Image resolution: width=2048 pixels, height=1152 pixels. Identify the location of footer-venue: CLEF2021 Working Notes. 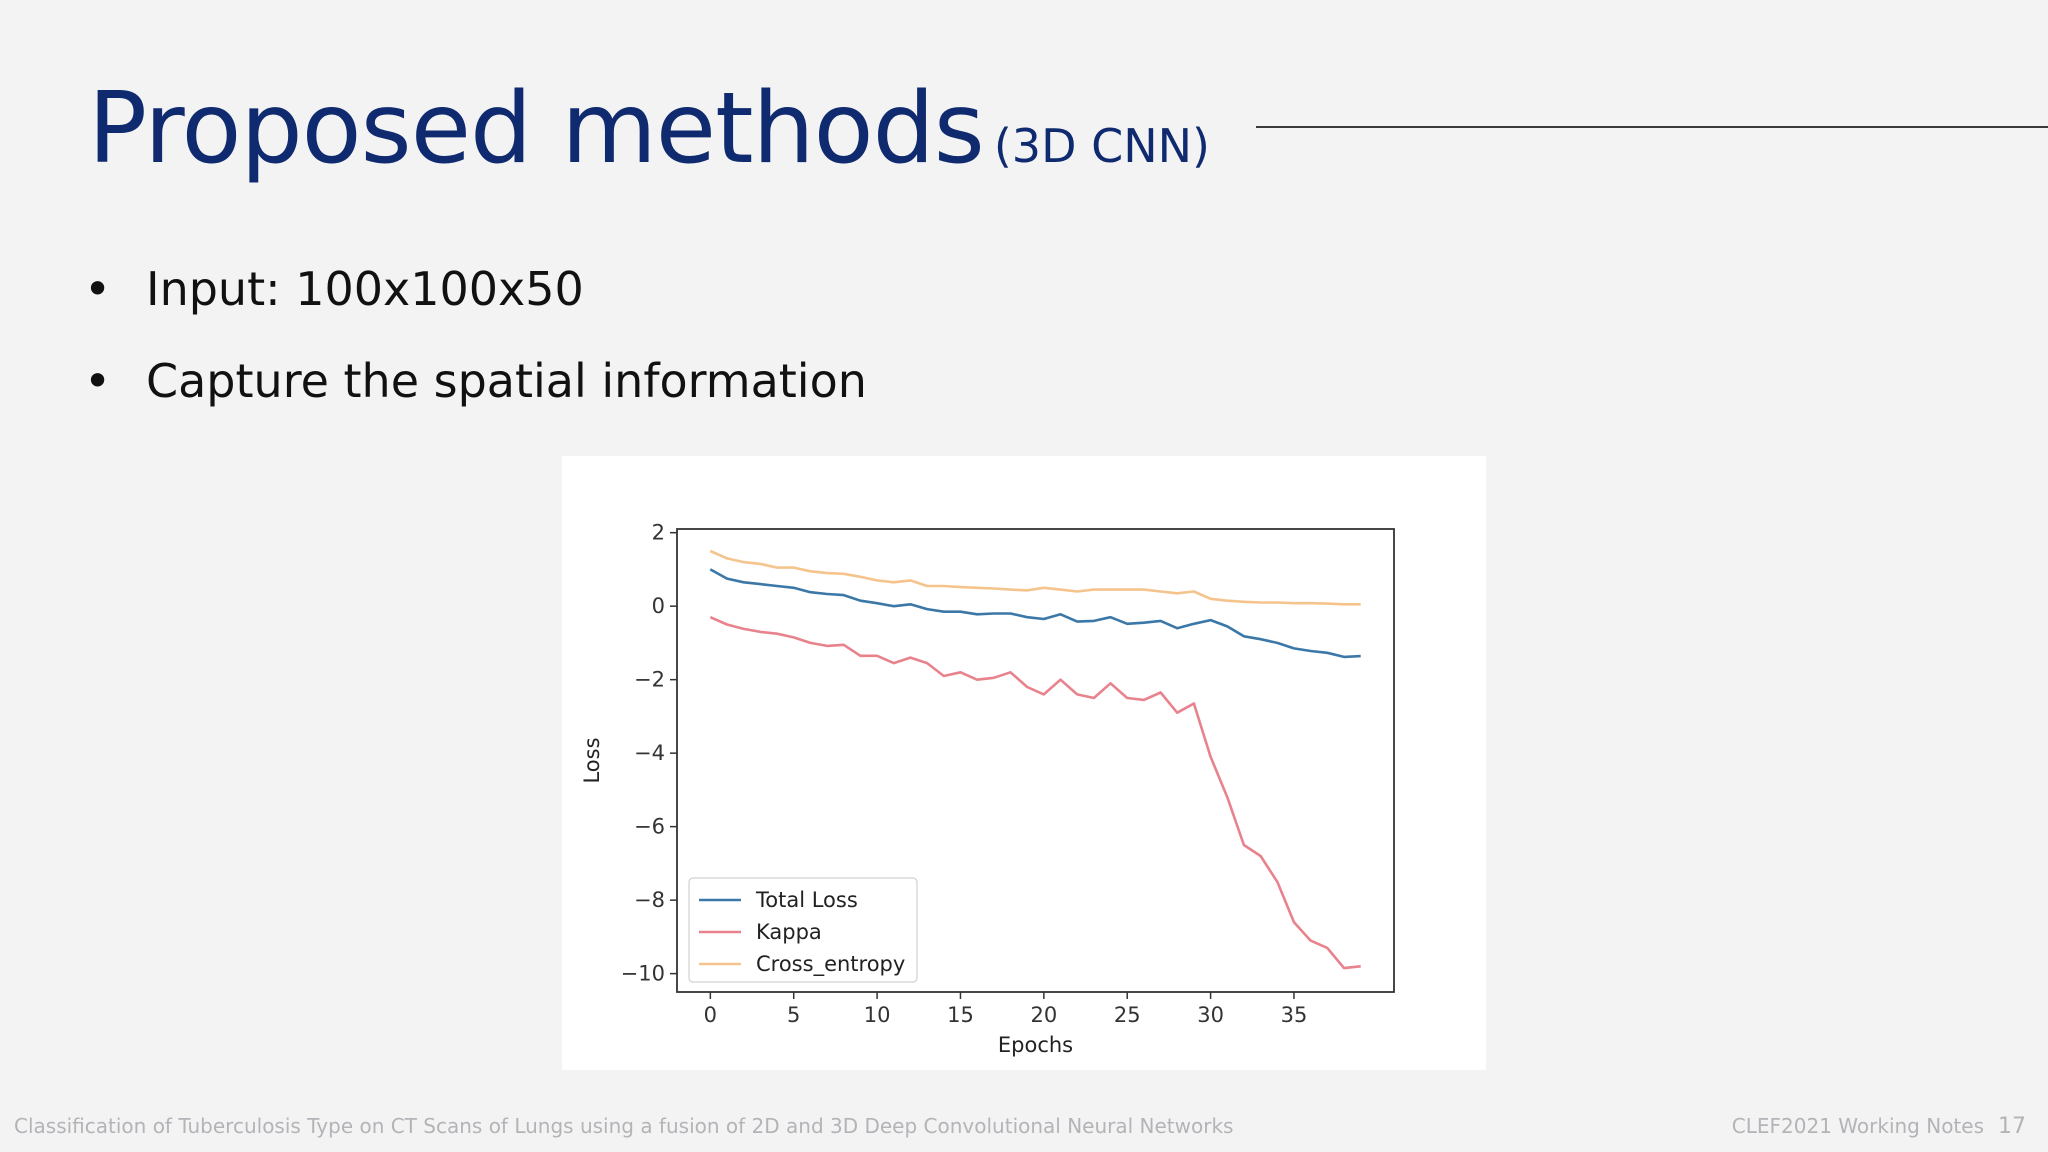
(1857, 1126).